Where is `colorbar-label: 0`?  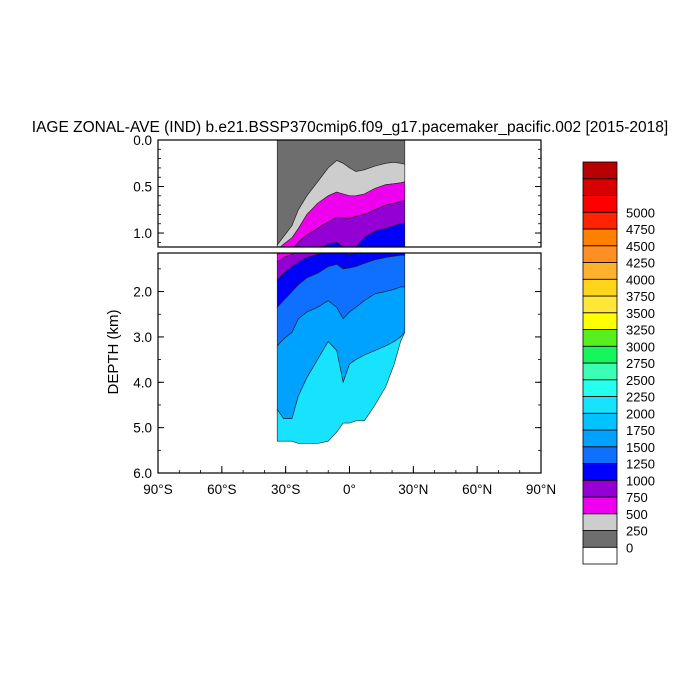 colorbar-label: 0 is located at coordinates (629, 547).